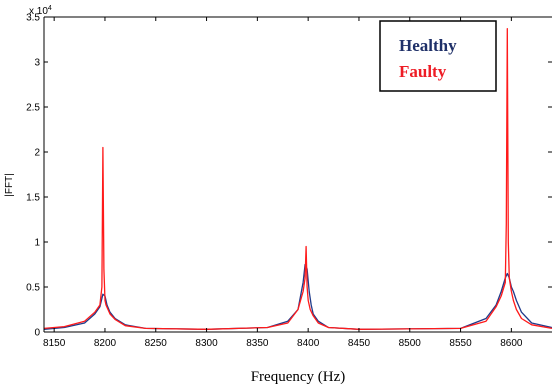  Describe the element at coordinates (37, 63) in the screenshot. I see `y-tick-label: 3` at that location.